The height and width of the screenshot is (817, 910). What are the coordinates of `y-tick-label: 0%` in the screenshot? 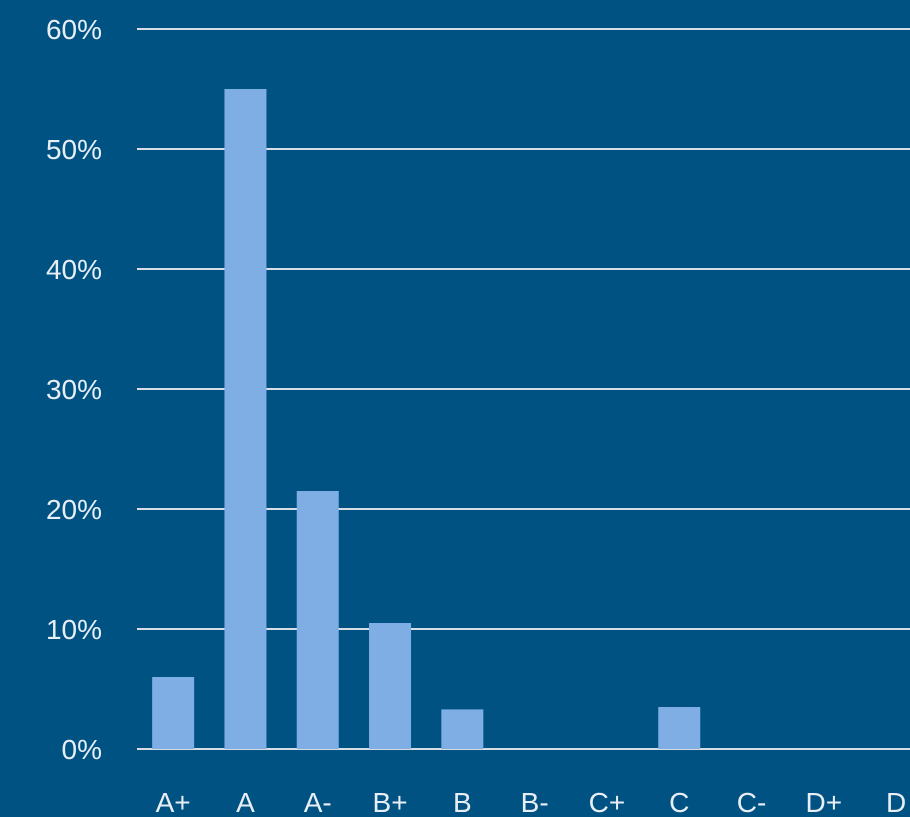 It's located at (82, 749).